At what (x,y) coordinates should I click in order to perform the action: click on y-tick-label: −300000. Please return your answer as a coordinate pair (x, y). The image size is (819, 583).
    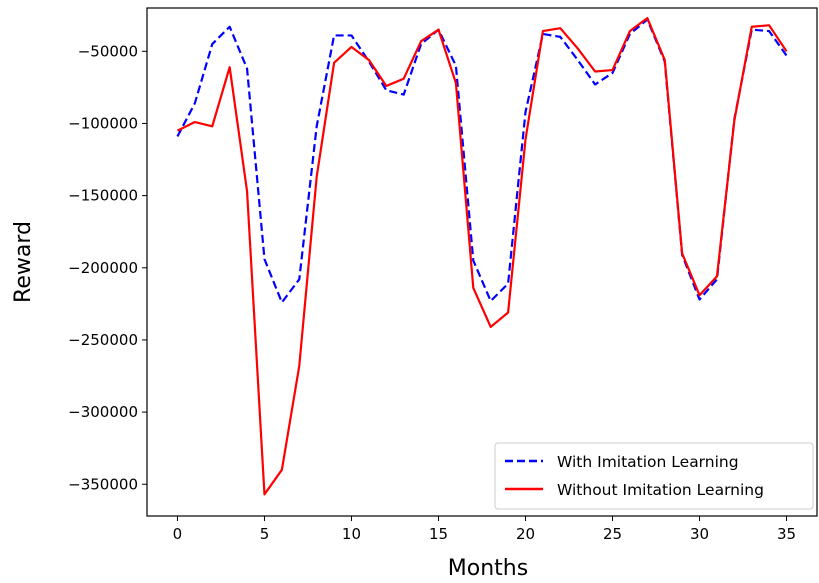
    Looking at the image, I should click on (103, 412).